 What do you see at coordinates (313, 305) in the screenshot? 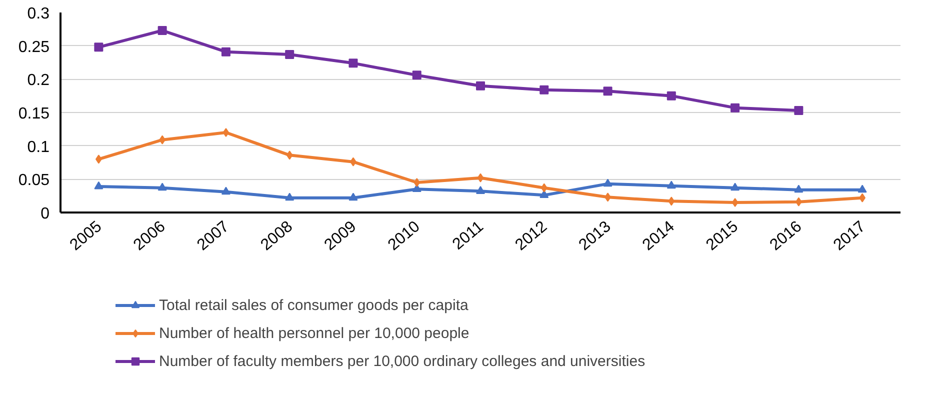
I see `legend-label: Total retail sales of consumer goods per capita` at bounding box center [313, 305].